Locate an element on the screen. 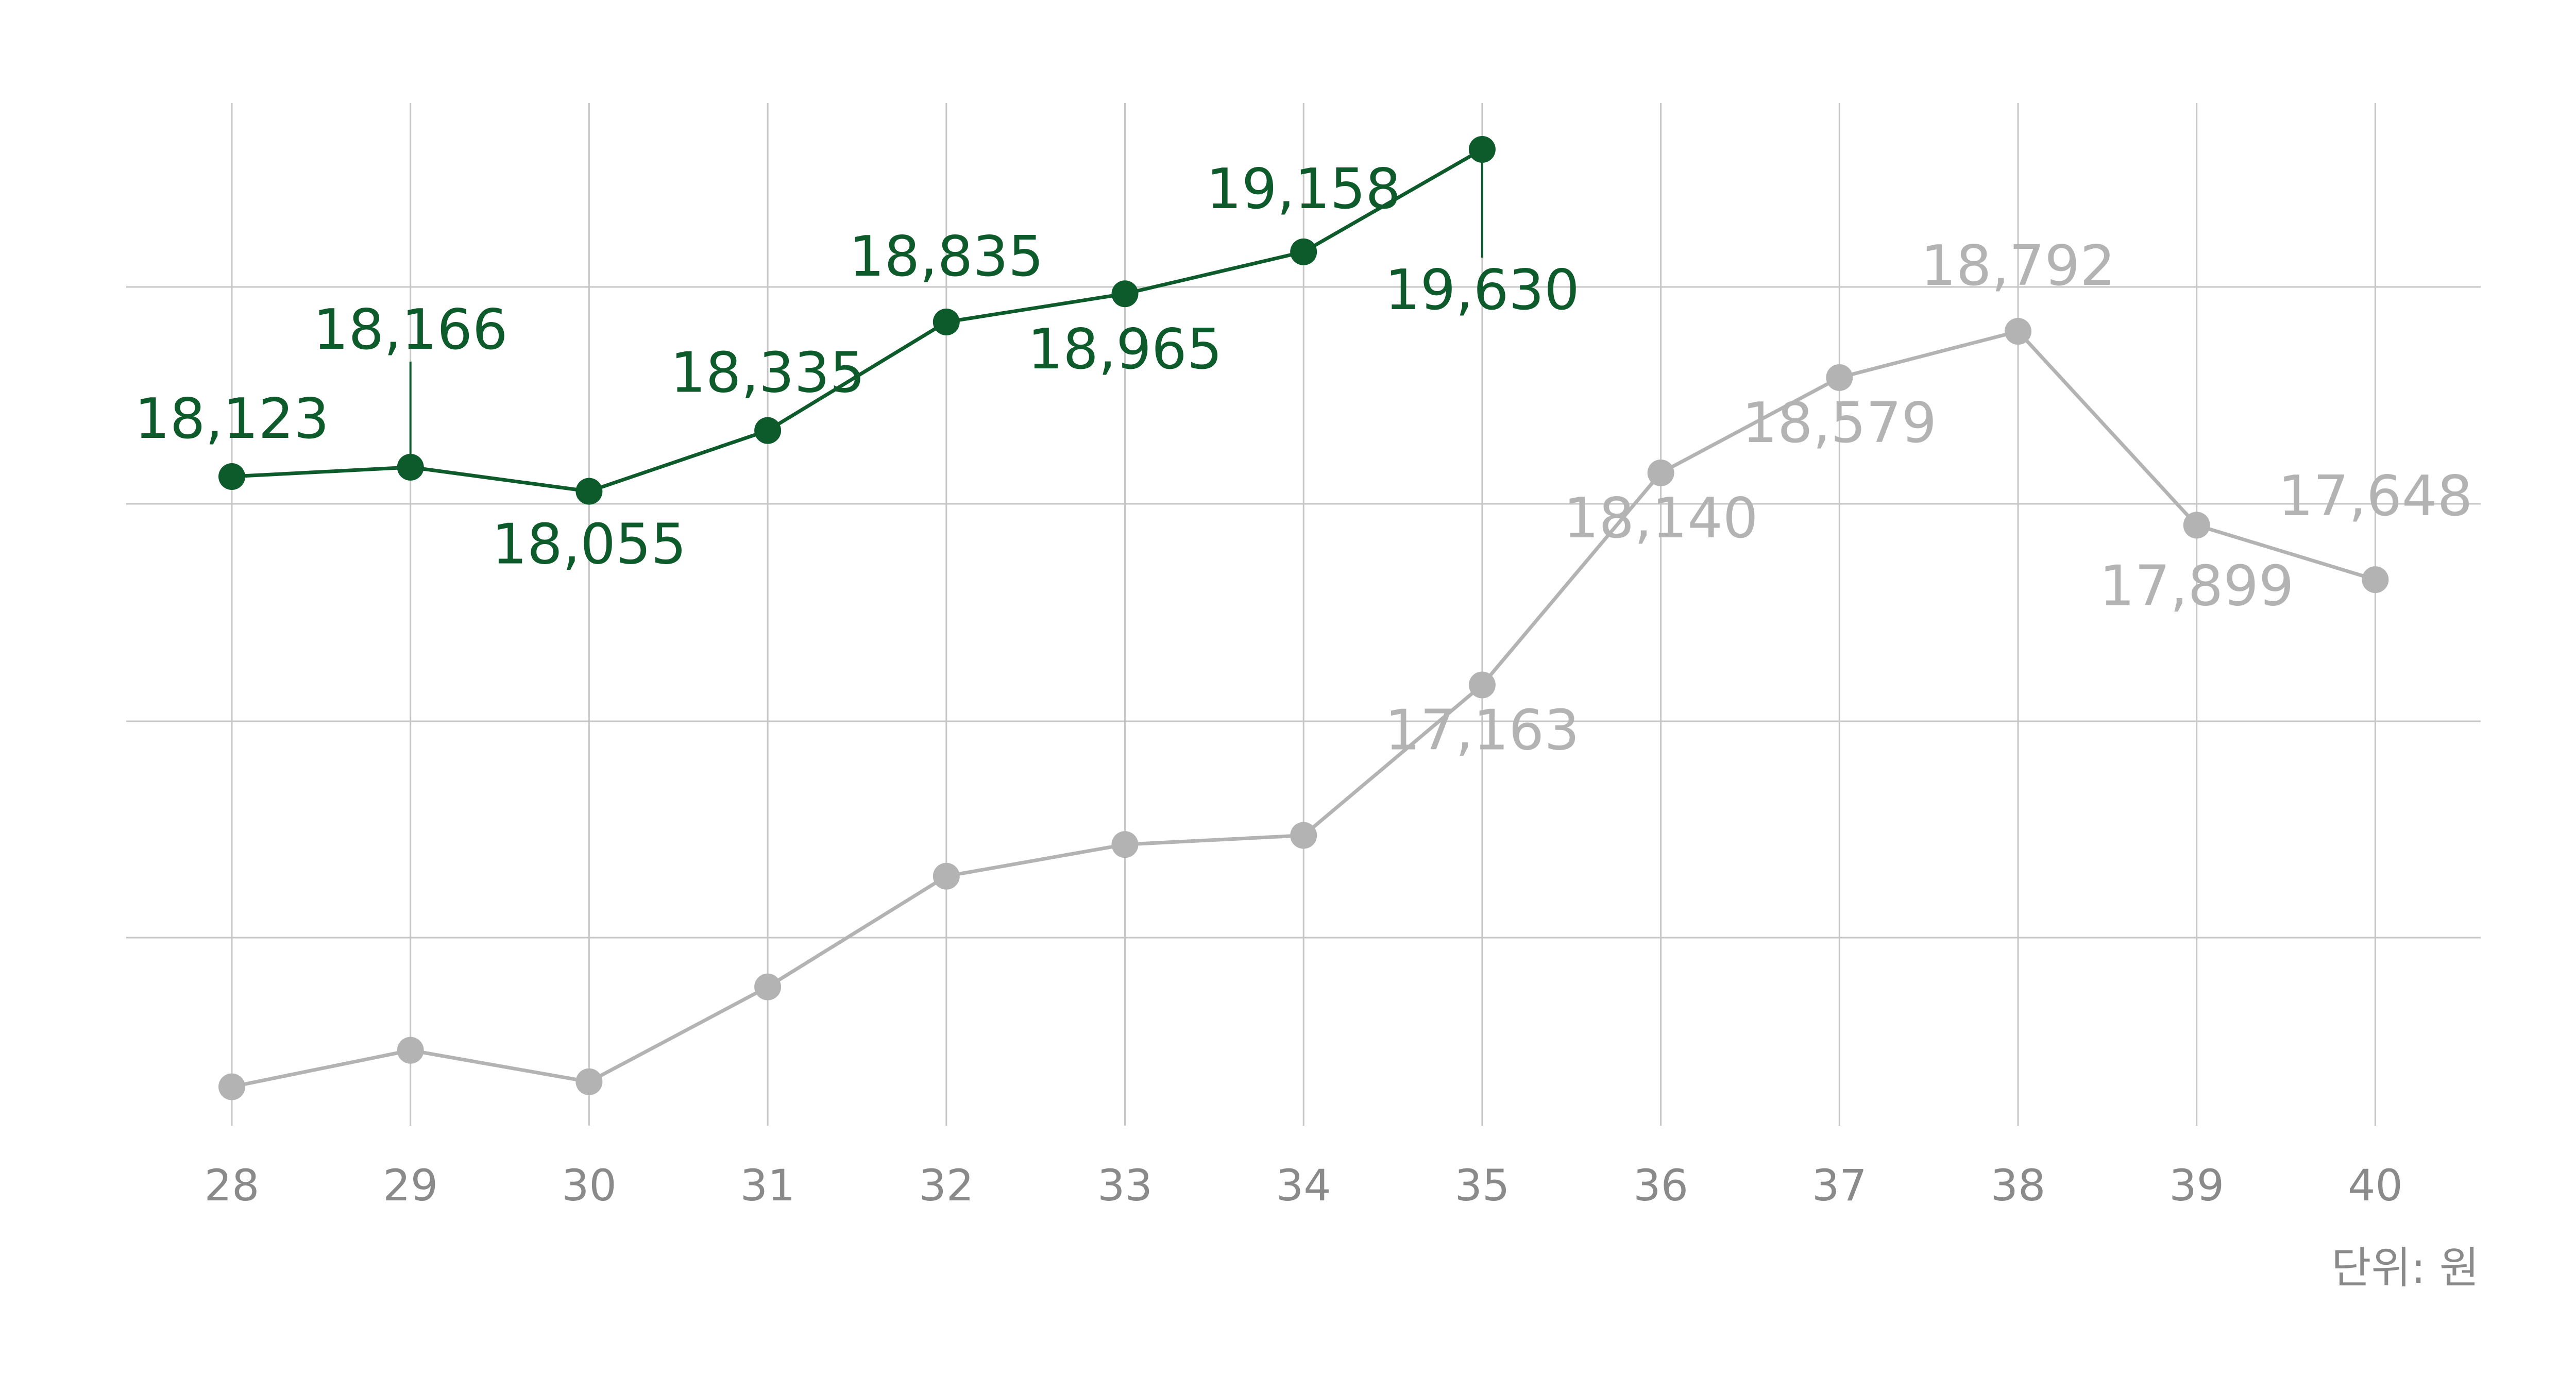 The width and height of the screenshot is (2576, 1391). data-label-2: 17,163 is located at coordinates (1482, 731).